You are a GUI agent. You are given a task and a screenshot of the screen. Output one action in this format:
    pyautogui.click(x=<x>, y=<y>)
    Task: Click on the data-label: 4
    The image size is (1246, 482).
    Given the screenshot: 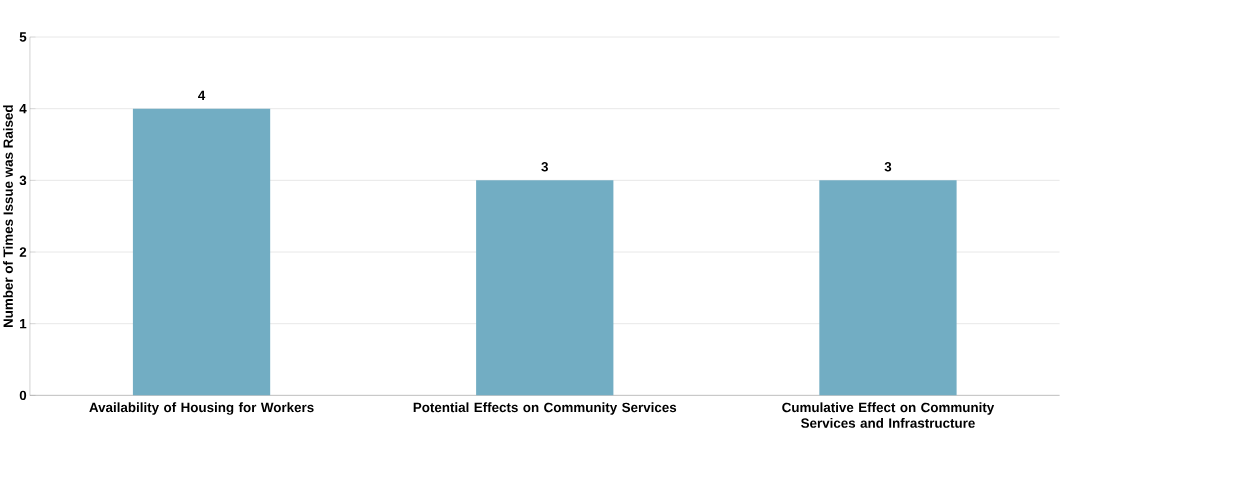 What is the action you would take?
    pyautogui.click(x=202, y=95)
    